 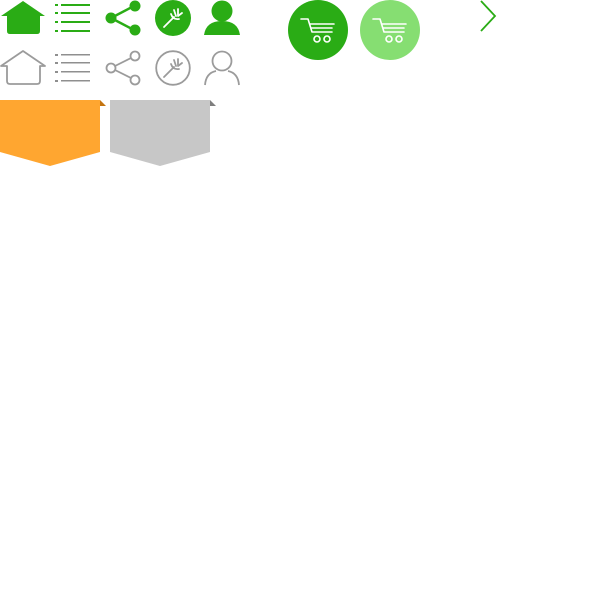 I want to click on cart-button-light, so click(x=390, y=30).